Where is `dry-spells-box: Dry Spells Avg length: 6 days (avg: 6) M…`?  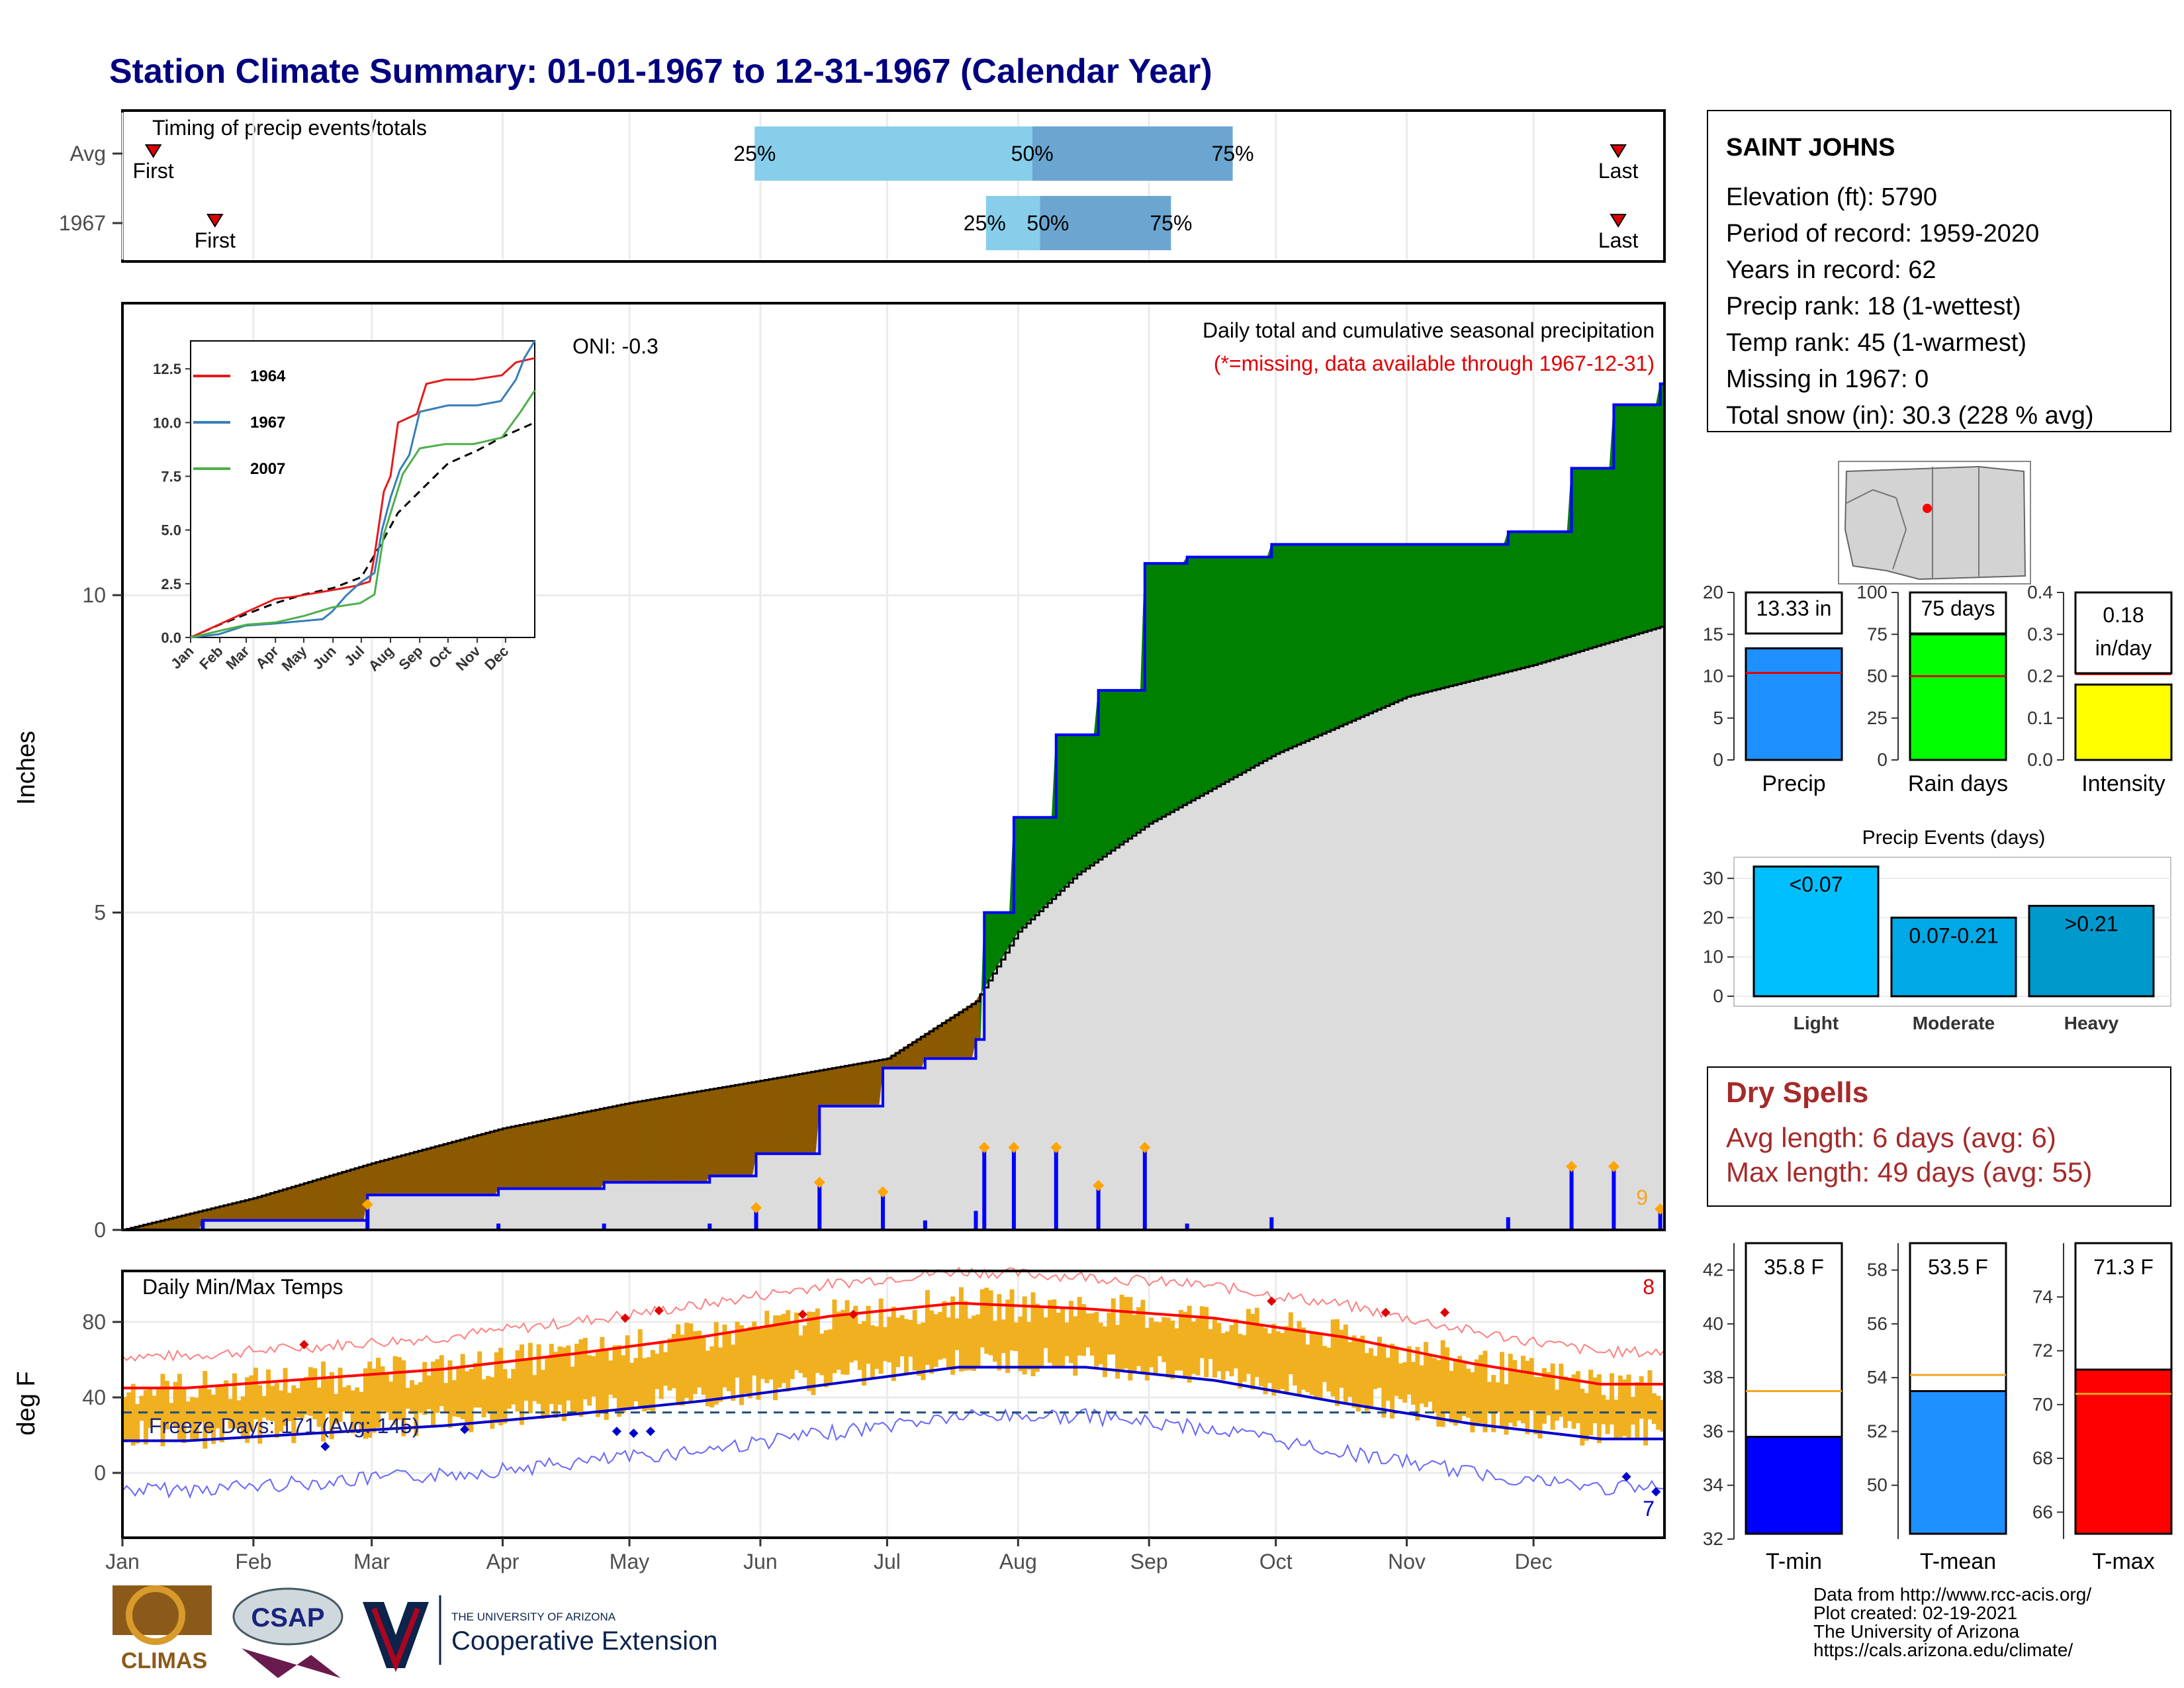 dry-spells-box: Dry Spells Avg length: 6 days (avg: 6) M… is located at coordinates (1939, 1136).